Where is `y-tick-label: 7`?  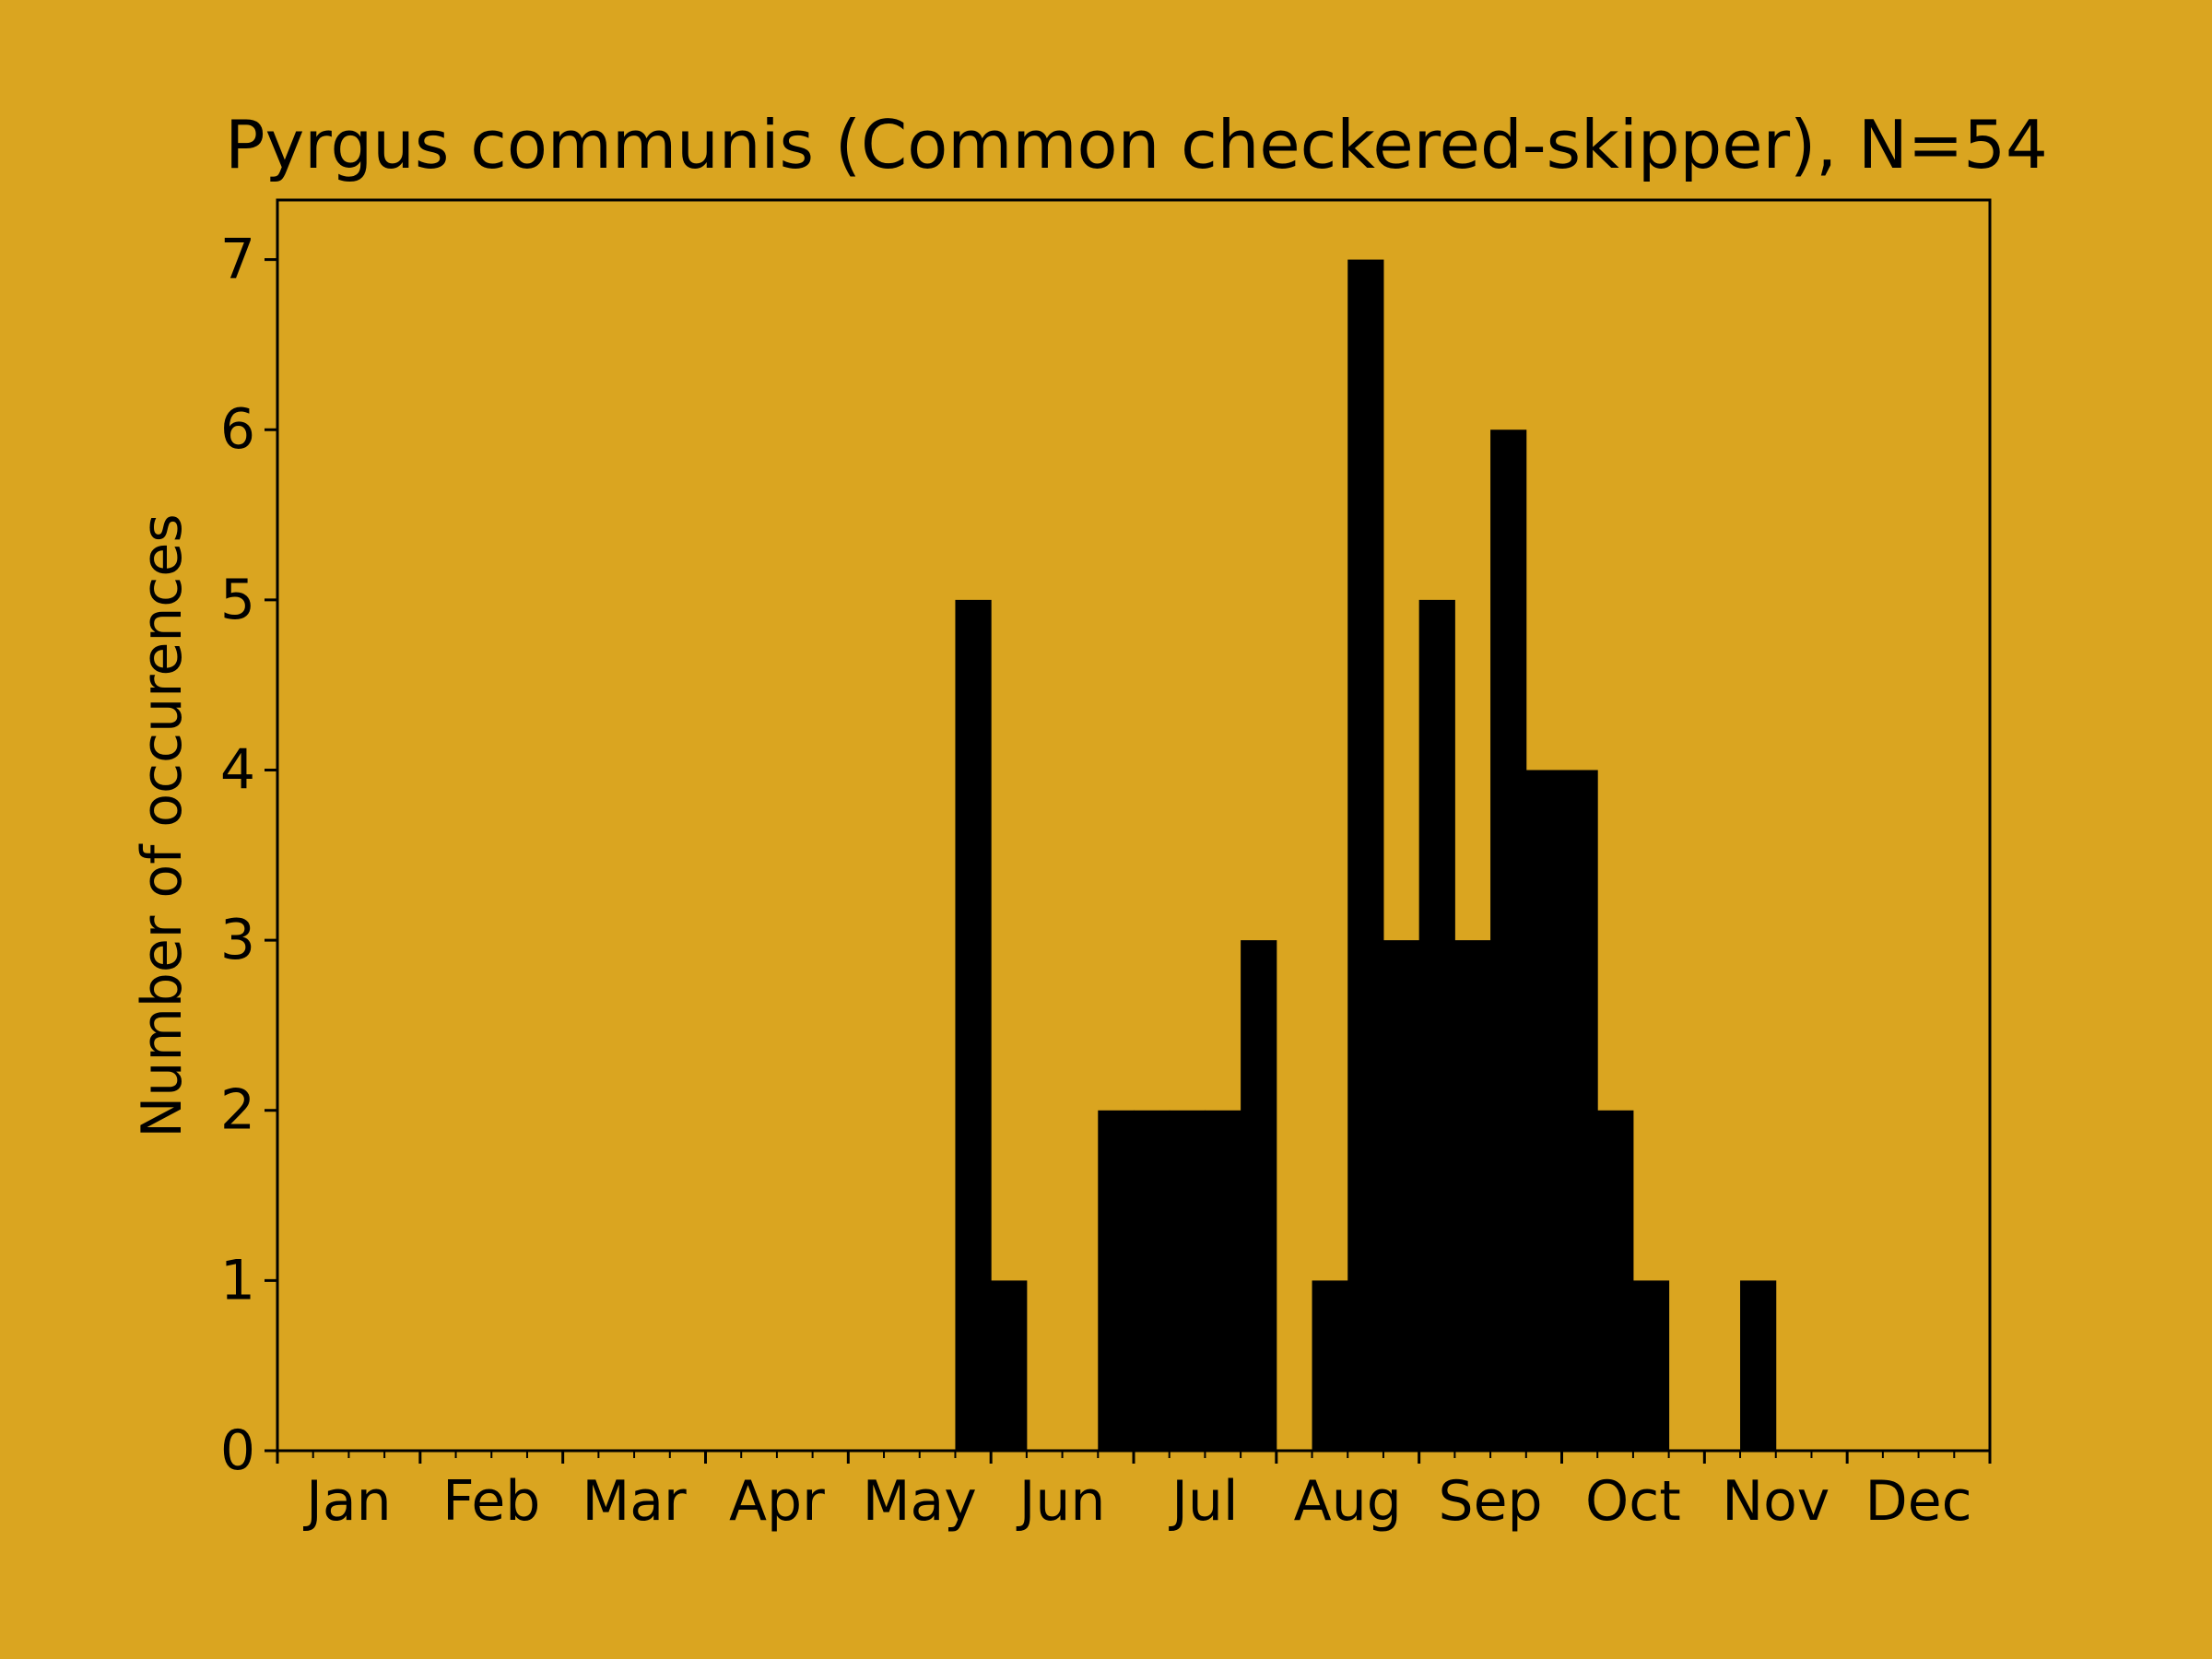 y-tick-label: 7 is located at coordinates (237, 260).